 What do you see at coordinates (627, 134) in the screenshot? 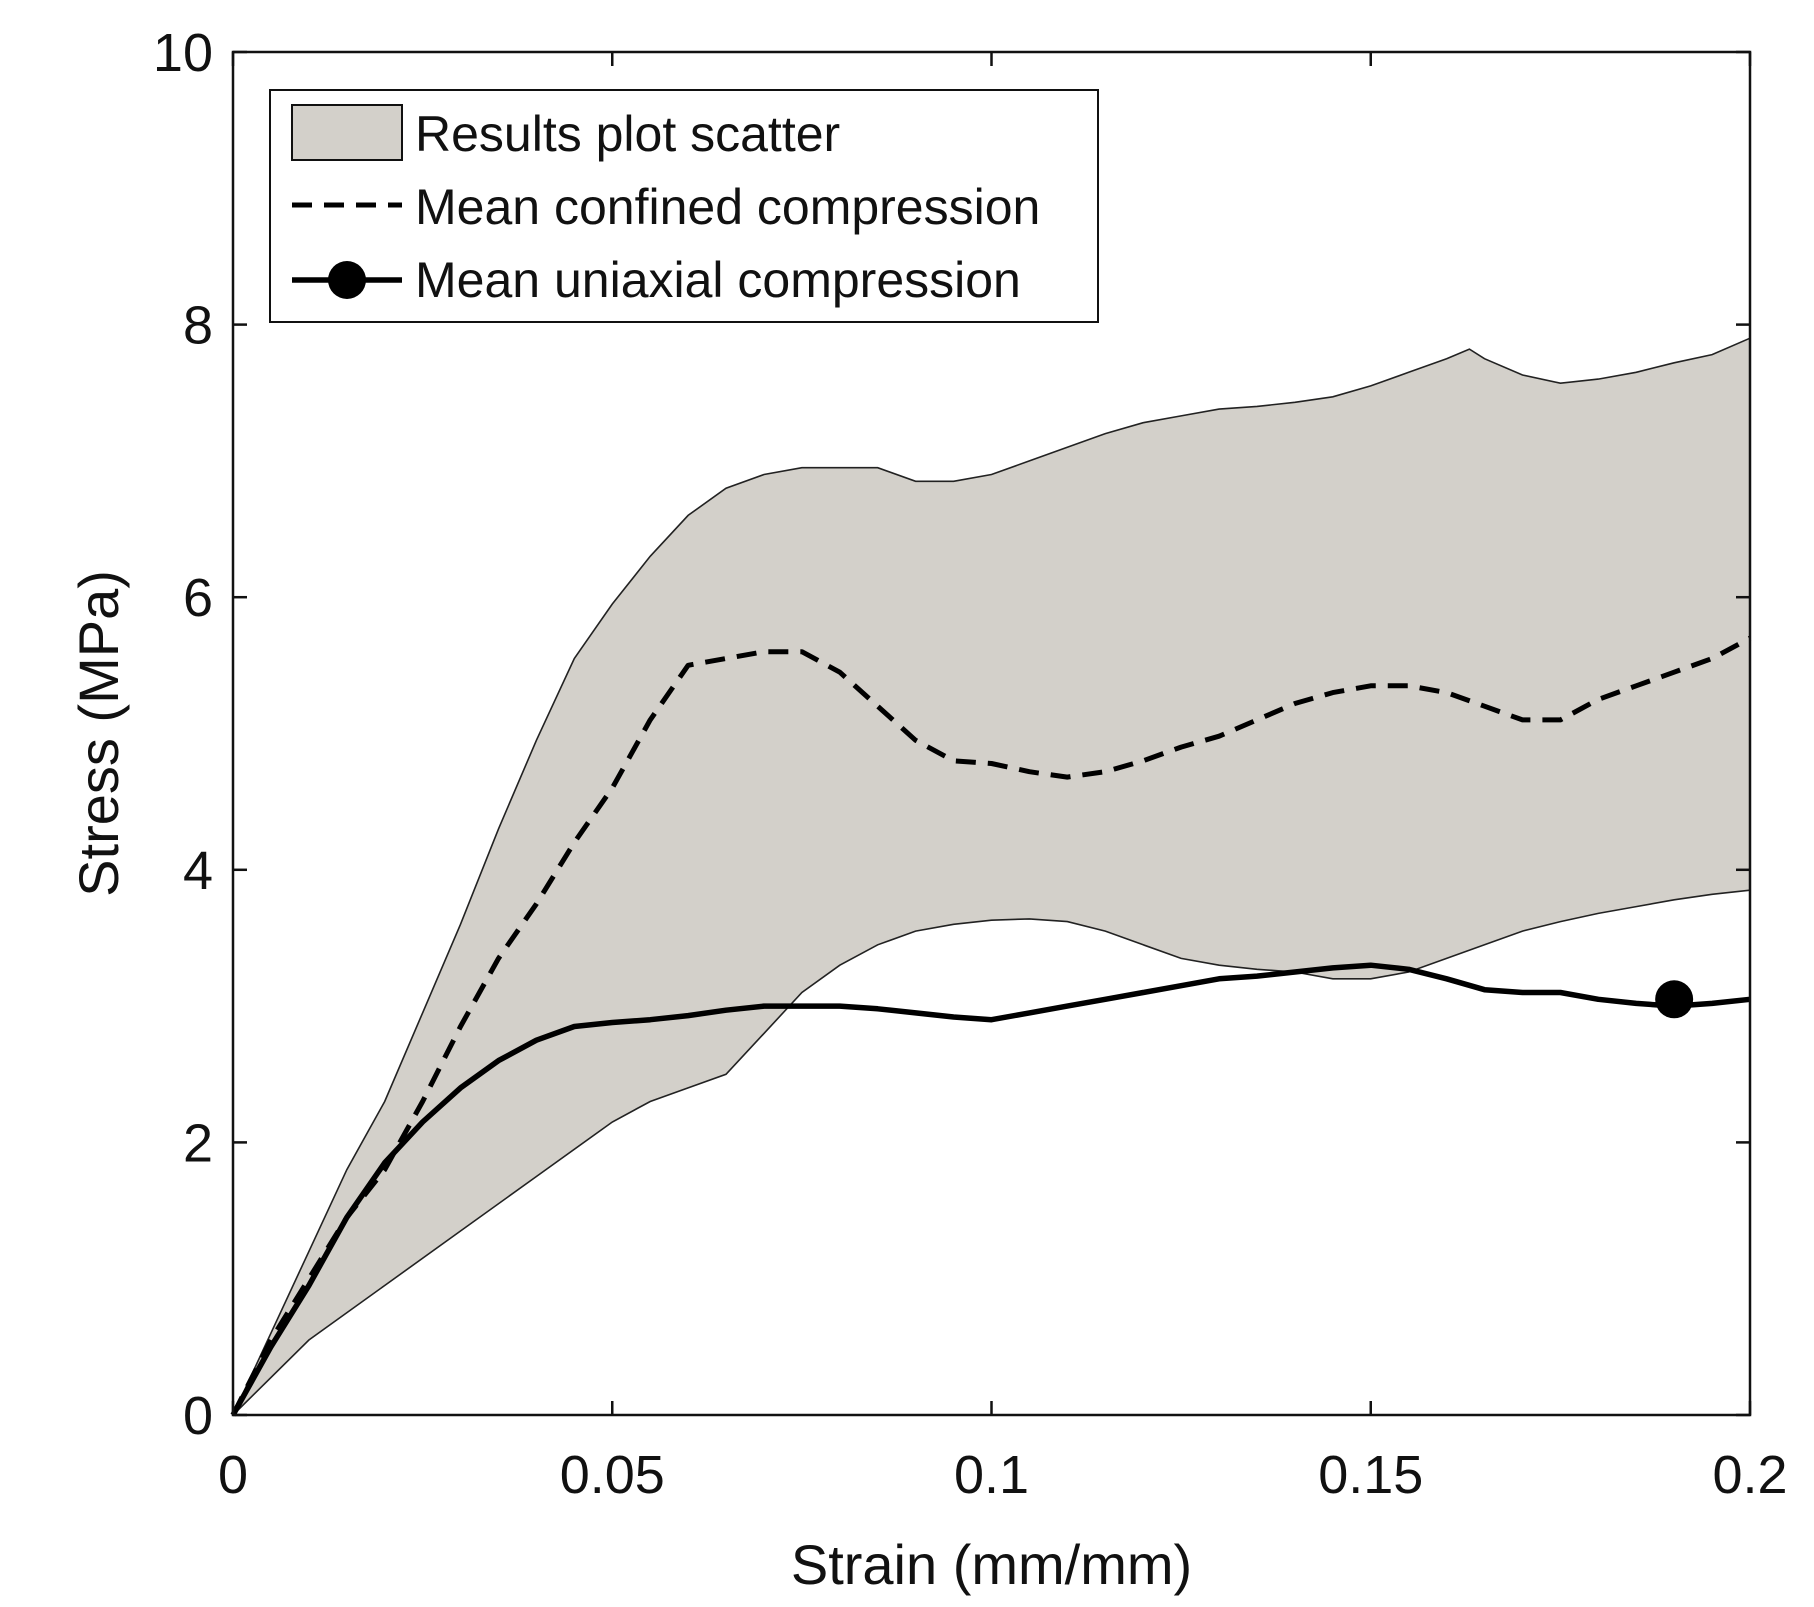
I see `legend-label-scatter: Results plot scatter` at bounding box center [627, 134].